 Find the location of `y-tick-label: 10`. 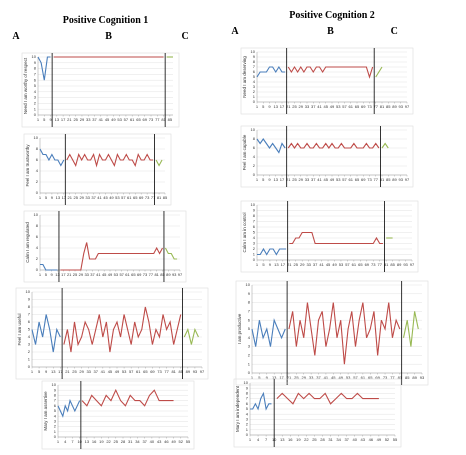

y-tick-label: 10 is located at coordinates (36, 214).